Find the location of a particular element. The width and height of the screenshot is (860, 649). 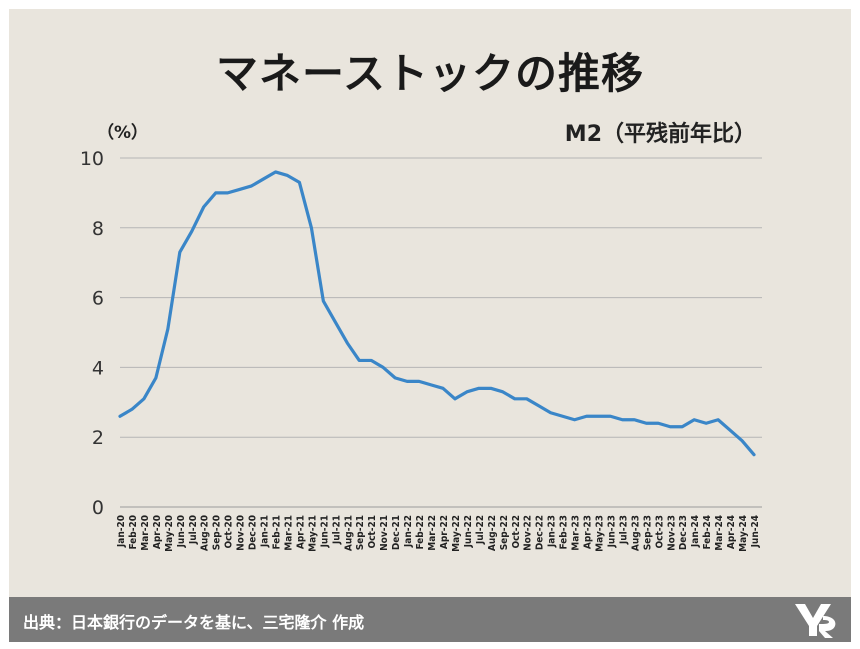

y-tick-label: 6 is located at coordinates (98, 299).